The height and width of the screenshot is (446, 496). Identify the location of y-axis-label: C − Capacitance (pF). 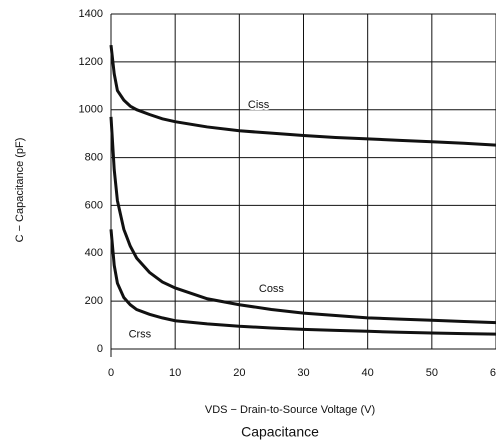
(20, 190).